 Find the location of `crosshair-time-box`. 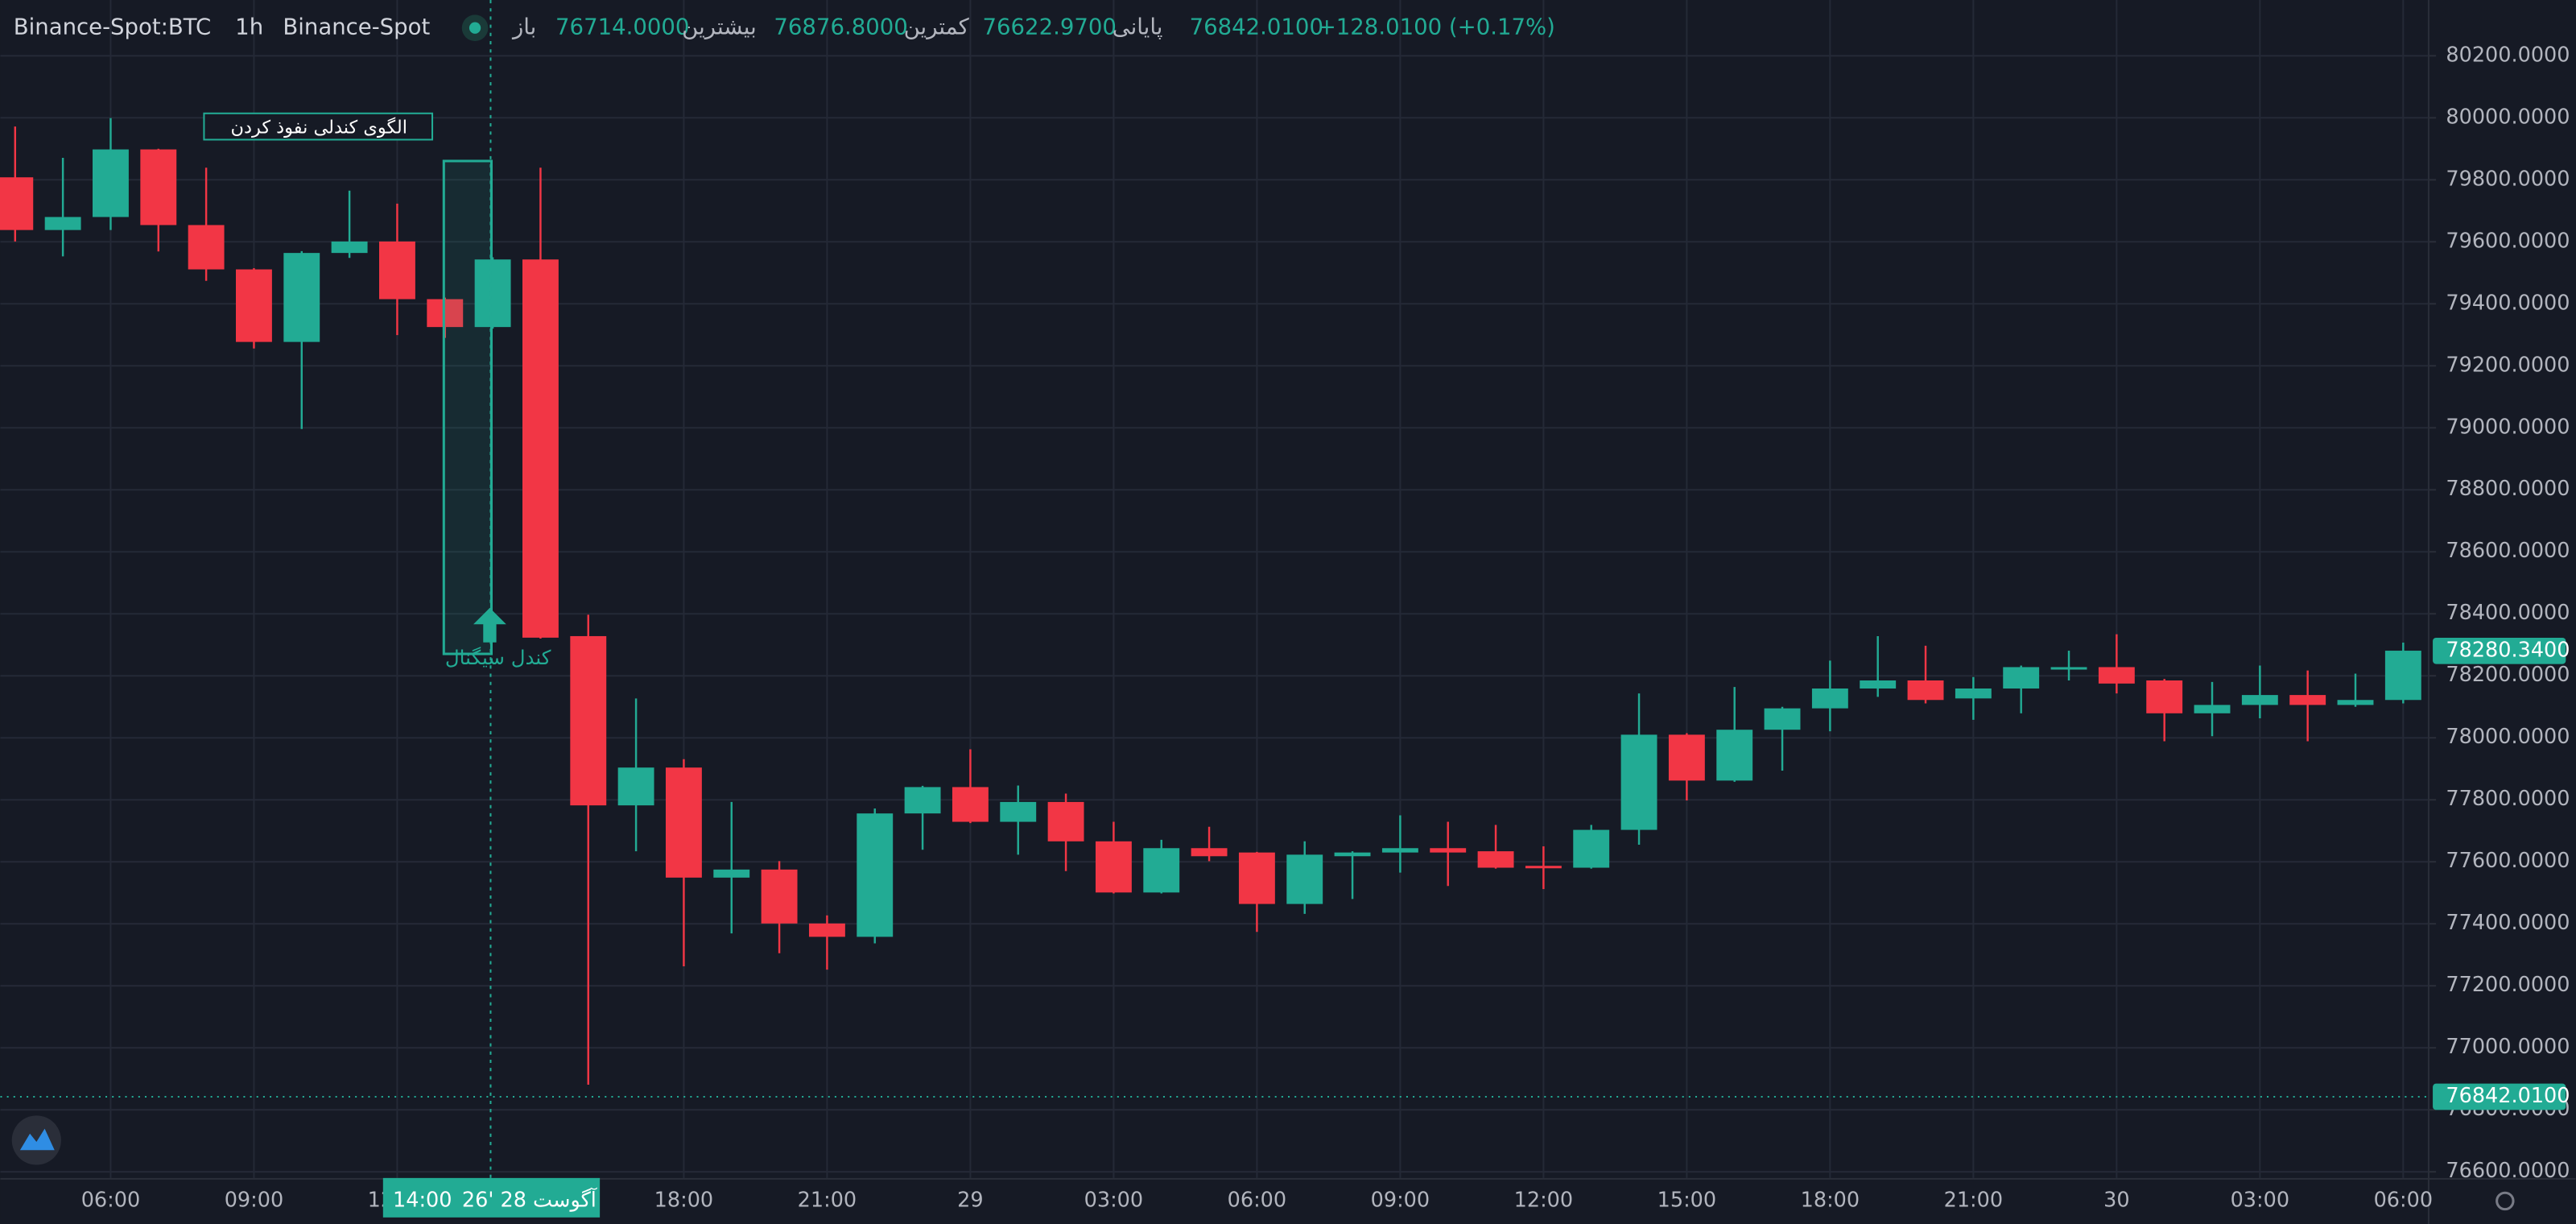

crosshair-time-box is located at coordinates (491, 1197).